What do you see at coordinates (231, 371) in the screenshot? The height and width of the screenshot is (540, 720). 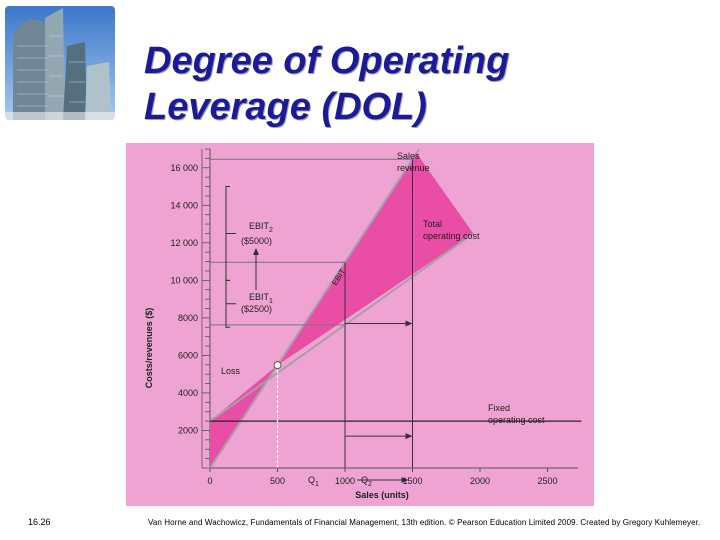 I see `loss-label: Loss` at bounding box center [231, 371].